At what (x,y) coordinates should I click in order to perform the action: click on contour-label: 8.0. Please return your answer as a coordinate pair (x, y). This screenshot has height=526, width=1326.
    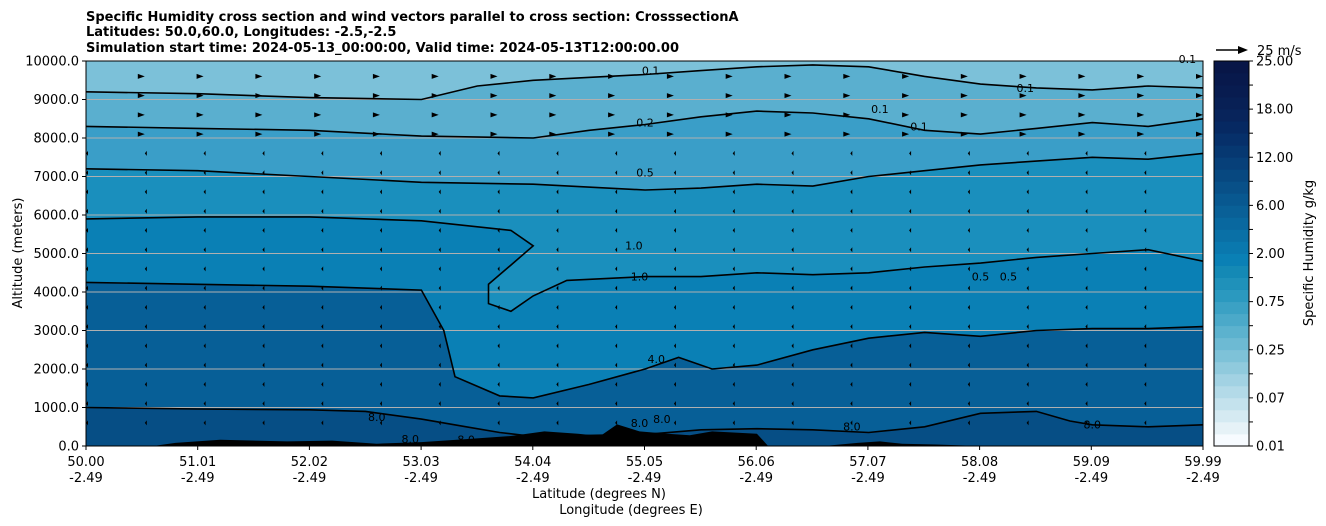
    Looking at the image, I should click on (466, 440).